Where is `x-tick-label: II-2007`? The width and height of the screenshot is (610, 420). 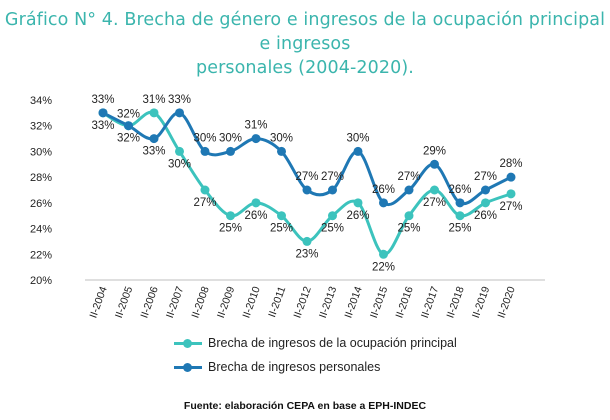
x-tick-label: II-2007 is located at coordinates (175, 302).